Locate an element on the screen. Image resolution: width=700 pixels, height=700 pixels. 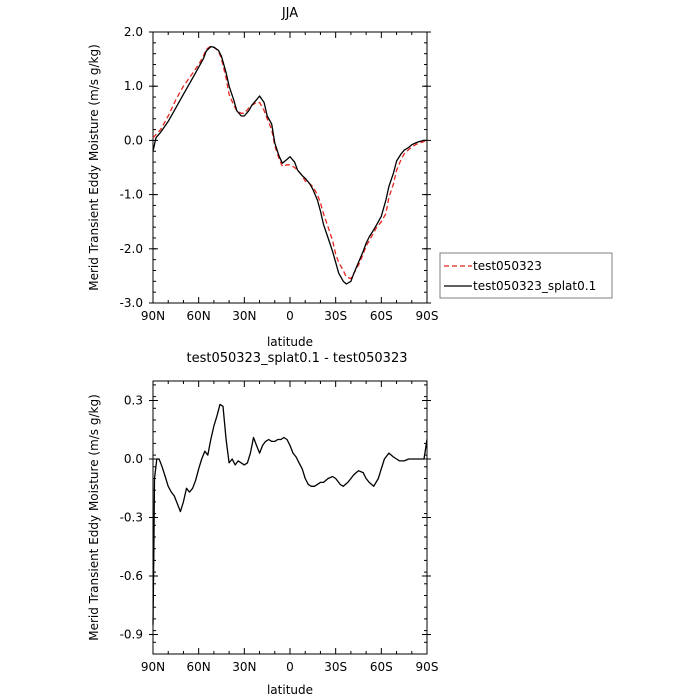
legend-label-test050323: test050323 is located at coordinates (507, 266).